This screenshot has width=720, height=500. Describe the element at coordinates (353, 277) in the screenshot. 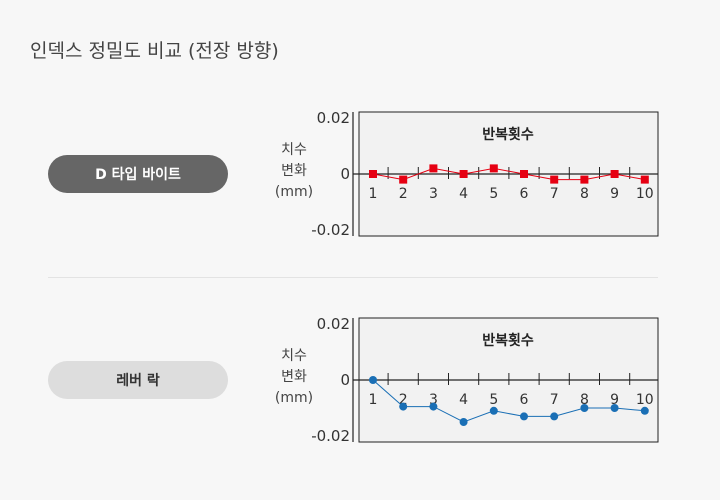

I see `divider` at that location.